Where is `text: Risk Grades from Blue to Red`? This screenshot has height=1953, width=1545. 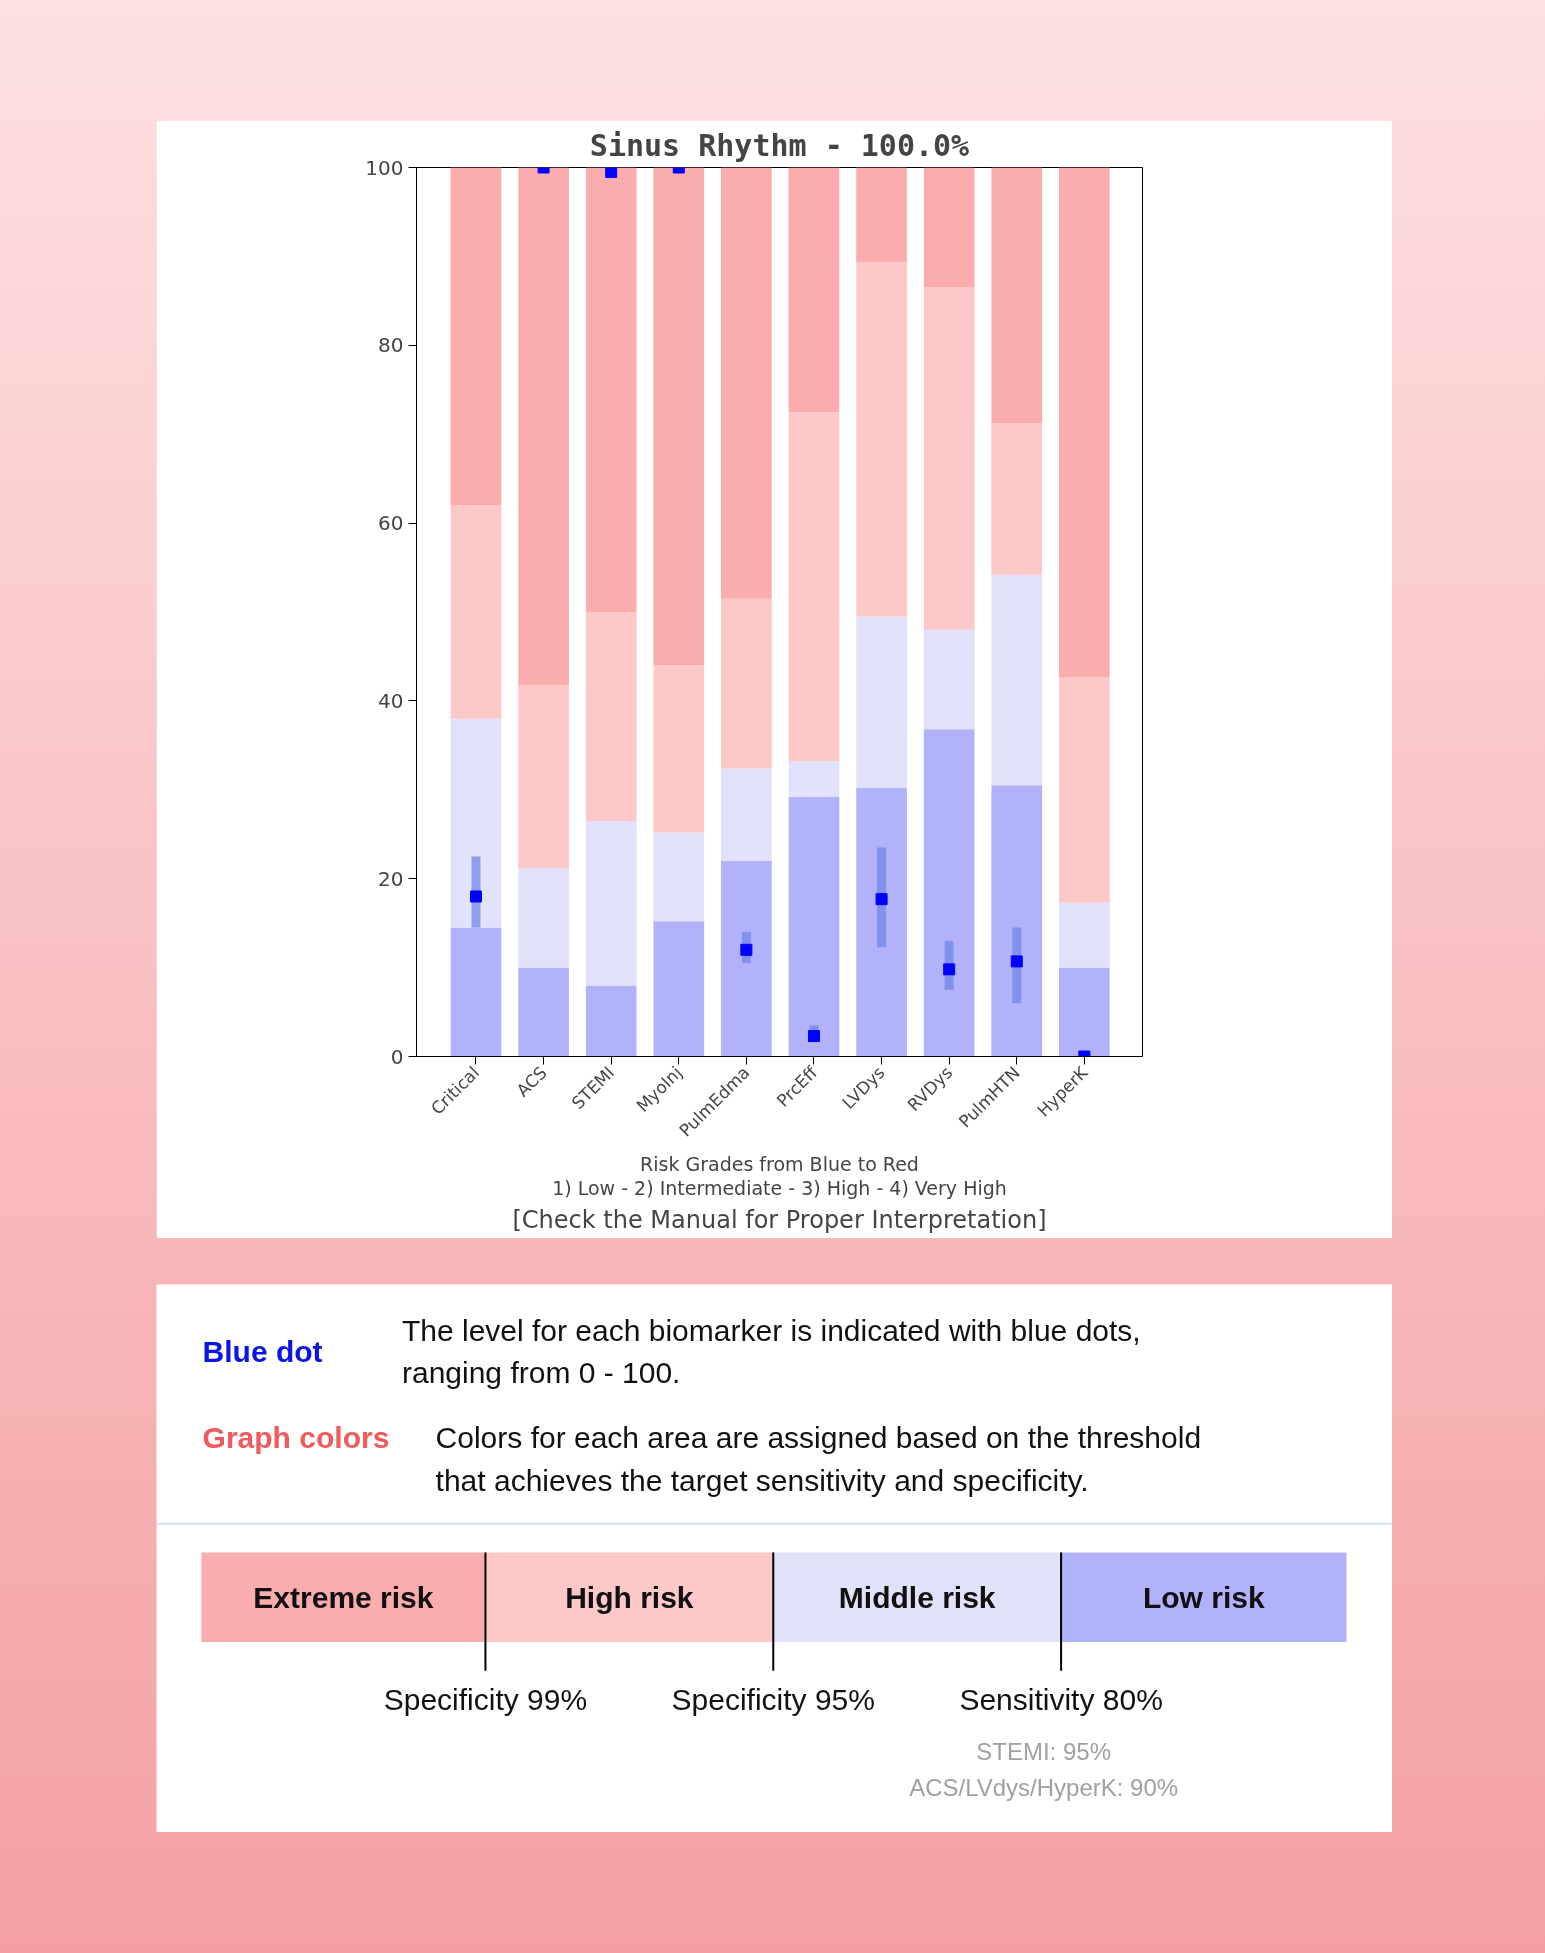
text: Risk Grades from Blue to Red is located at coordinates (779, 1163).